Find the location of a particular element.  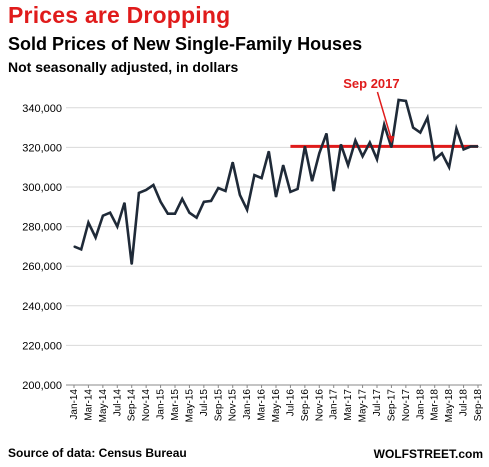

x-tick-label: Mar-15 is located at coordinates (175, 405).